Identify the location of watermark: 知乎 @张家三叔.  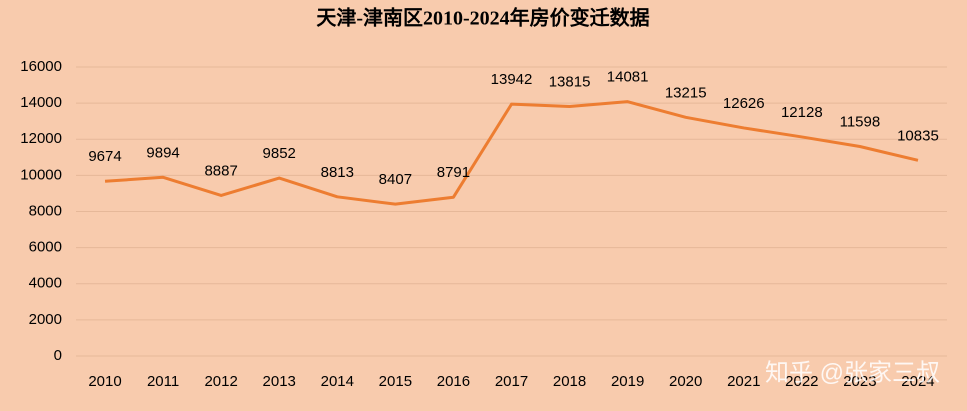
(852, 372).